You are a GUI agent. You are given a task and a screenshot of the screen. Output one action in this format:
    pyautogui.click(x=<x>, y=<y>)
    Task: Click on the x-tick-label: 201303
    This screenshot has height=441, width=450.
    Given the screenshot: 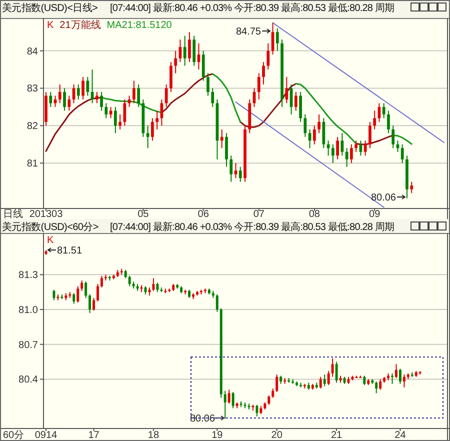 What is the action you would take?
    pyautogui.click(x=46, y=214)
    